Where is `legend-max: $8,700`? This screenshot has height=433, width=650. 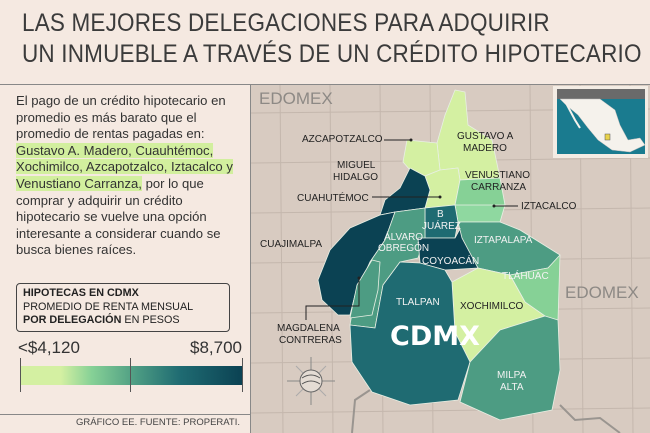 legend-max: $8,700 is located at coordinates (216, 347).